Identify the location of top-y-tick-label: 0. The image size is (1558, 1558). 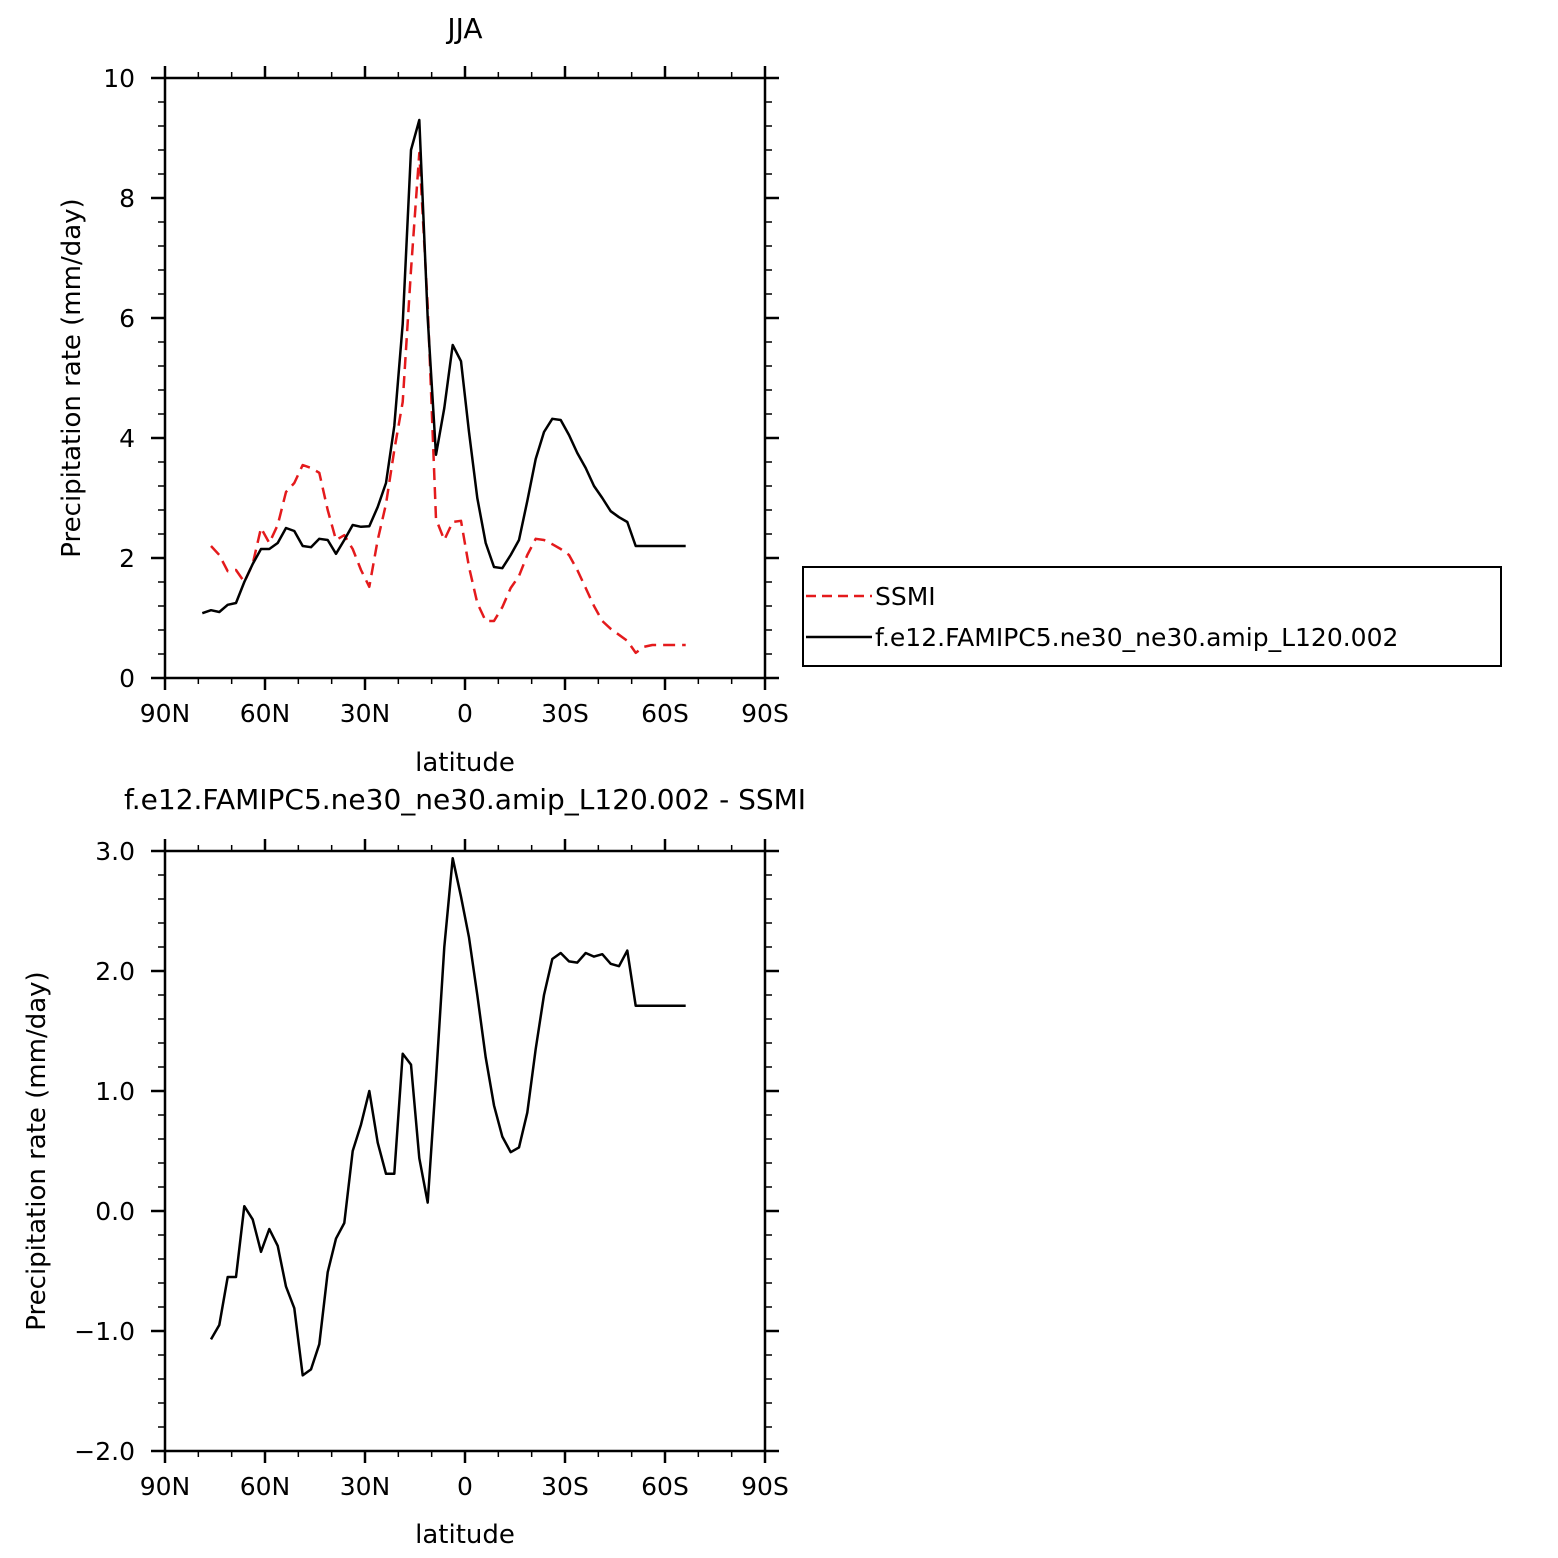
(127, 678).